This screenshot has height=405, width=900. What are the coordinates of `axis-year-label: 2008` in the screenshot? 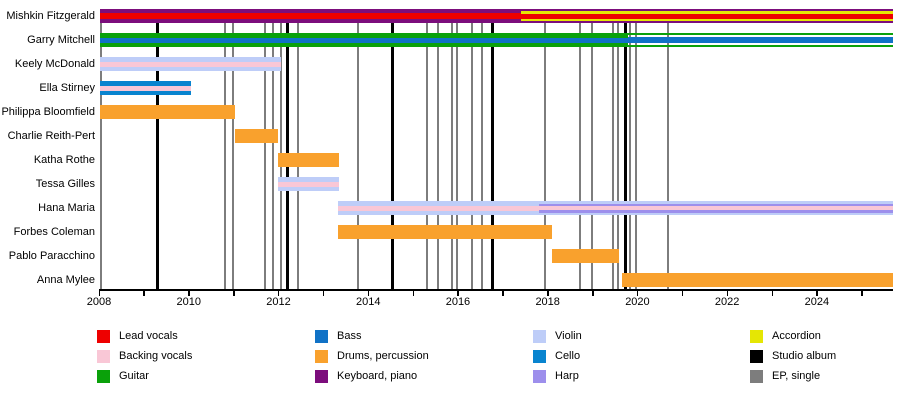 It's located at (99, 302).